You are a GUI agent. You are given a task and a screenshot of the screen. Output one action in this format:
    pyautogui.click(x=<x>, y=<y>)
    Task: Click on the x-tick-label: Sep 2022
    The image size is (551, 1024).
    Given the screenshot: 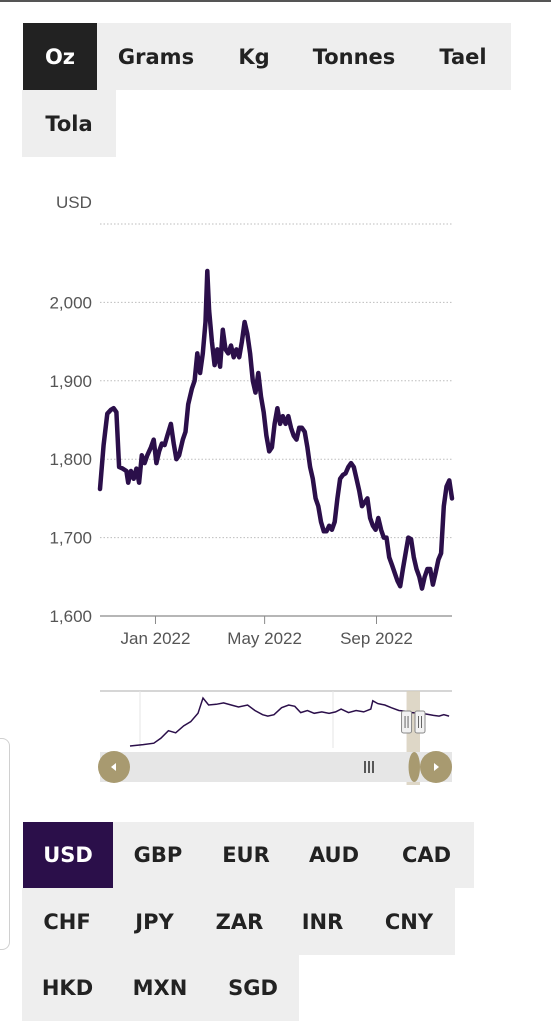 What is the action you would take?
    pyautogui.click(x=376, y=638)
    